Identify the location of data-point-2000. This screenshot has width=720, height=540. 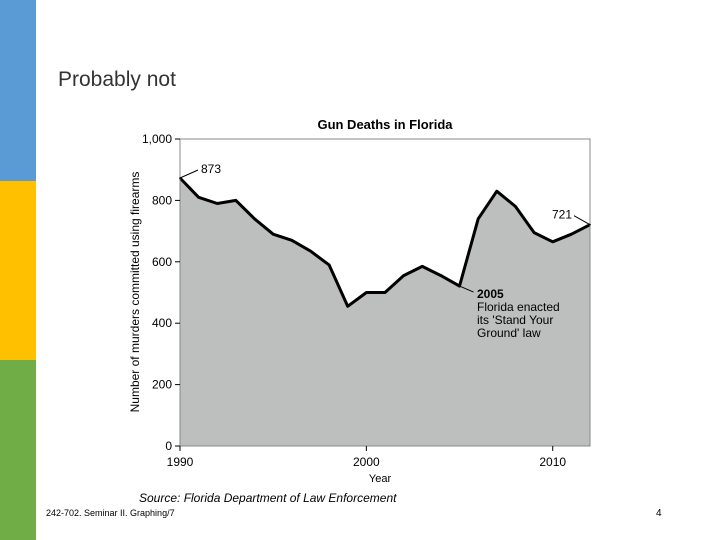
(366, 292).